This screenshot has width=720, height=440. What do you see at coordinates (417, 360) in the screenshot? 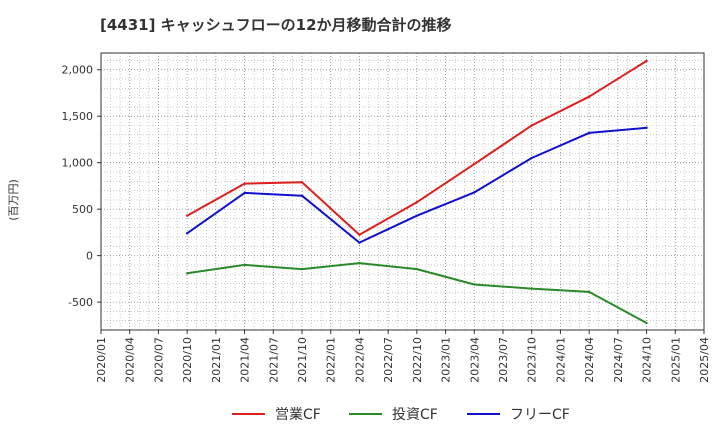
I see `x-tick-label: 2022/10` at bounding box center [417, 360].